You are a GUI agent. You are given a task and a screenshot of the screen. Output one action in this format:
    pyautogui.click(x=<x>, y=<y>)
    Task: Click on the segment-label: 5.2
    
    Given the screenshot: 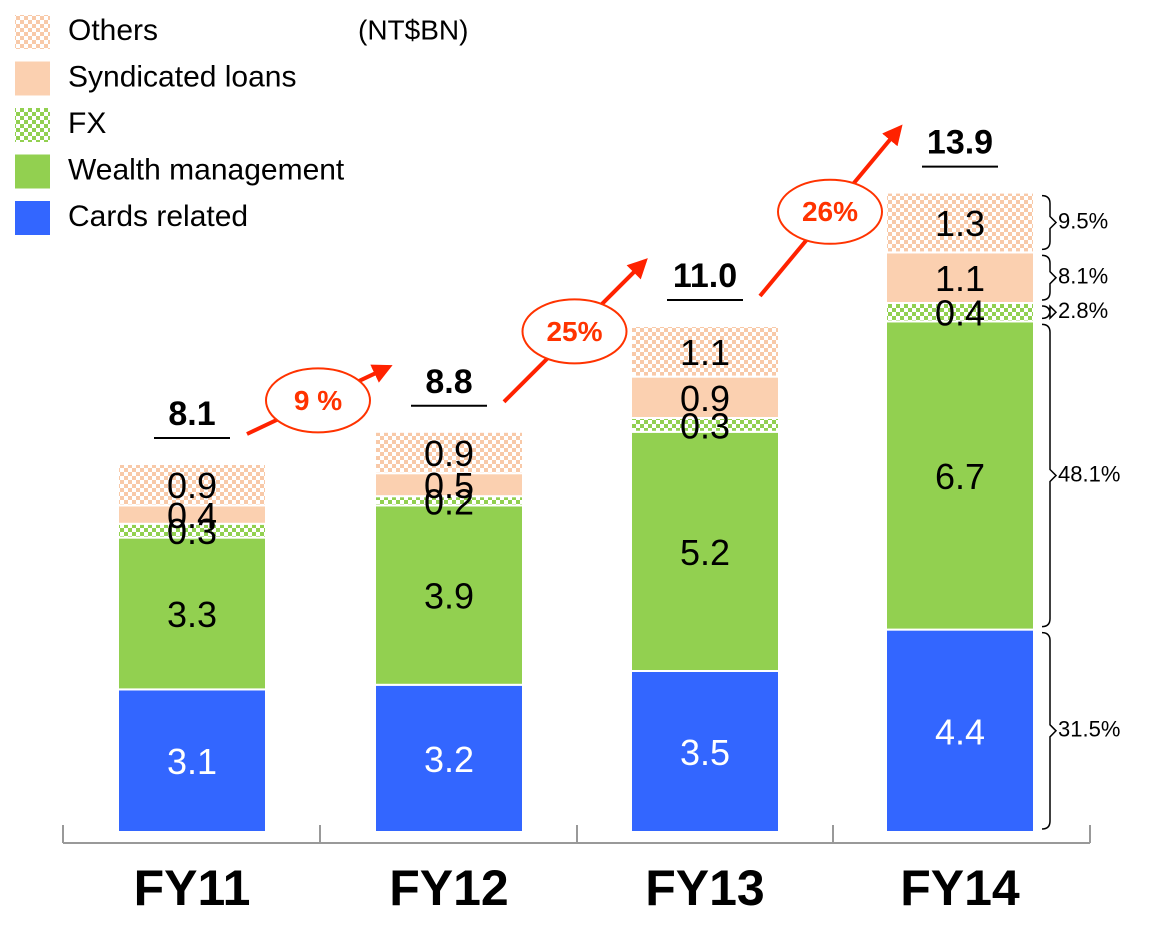 What is the action you would take?
    pyautogui.click(x=705, y=552)
    